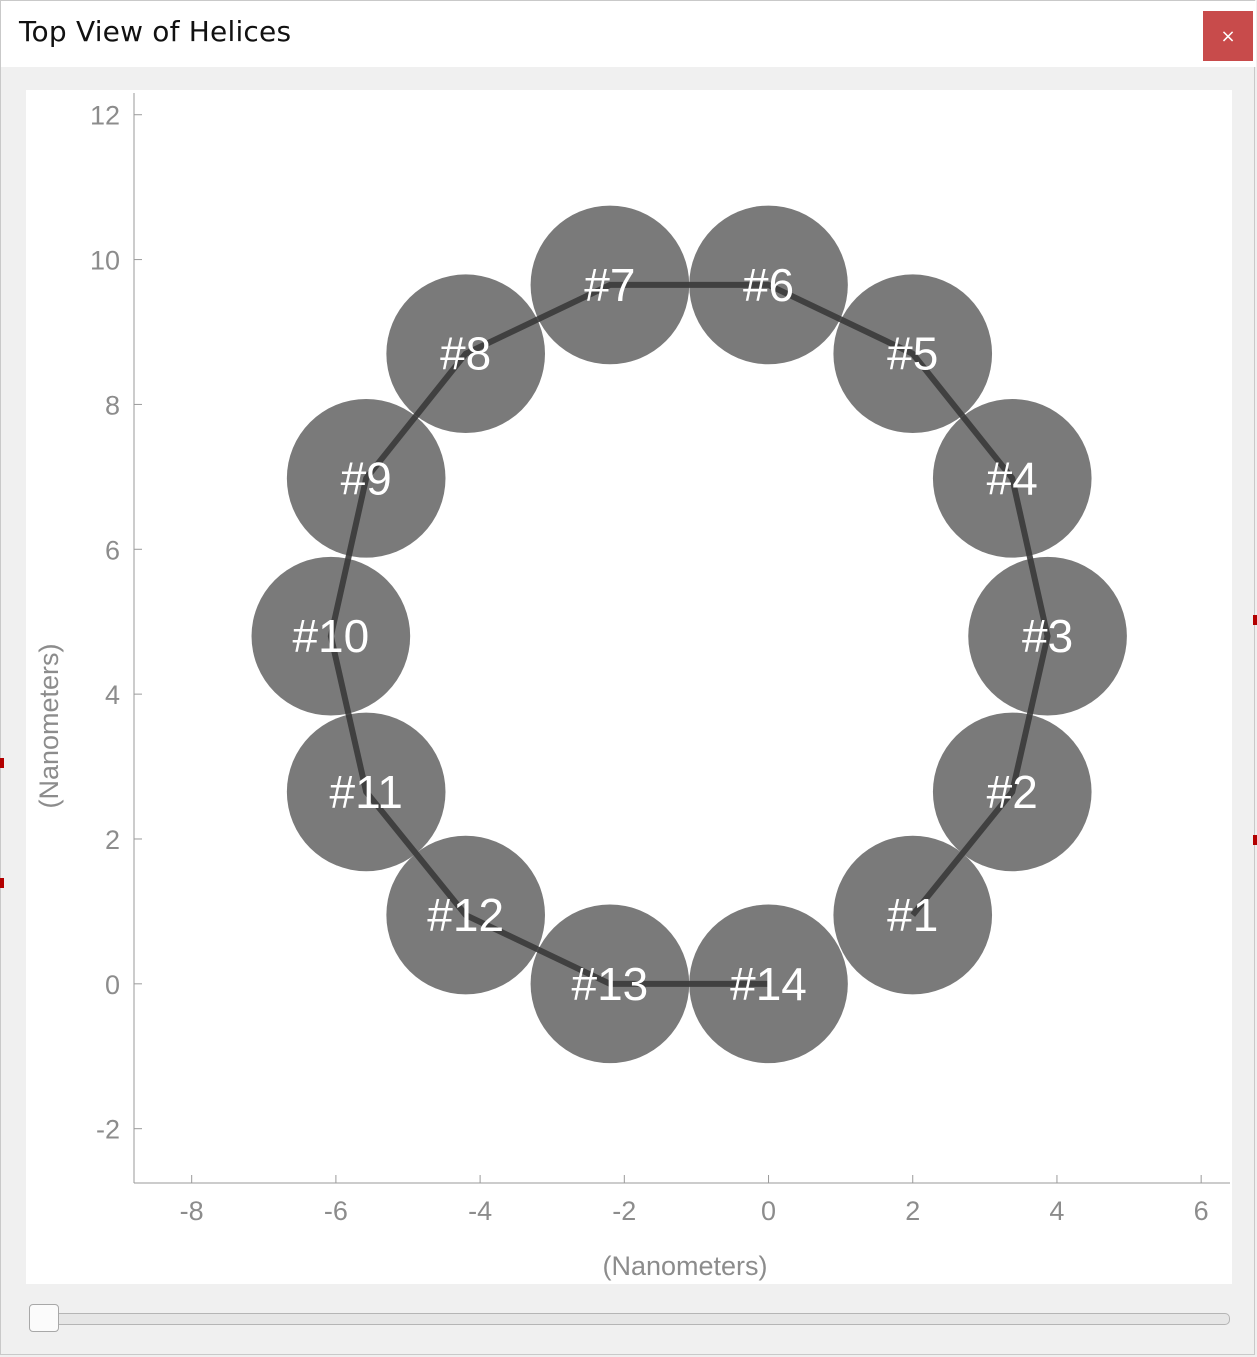  Describe the element at coordinates (465, 354) in the screenshot. I see `helix-label: #8` at that location.